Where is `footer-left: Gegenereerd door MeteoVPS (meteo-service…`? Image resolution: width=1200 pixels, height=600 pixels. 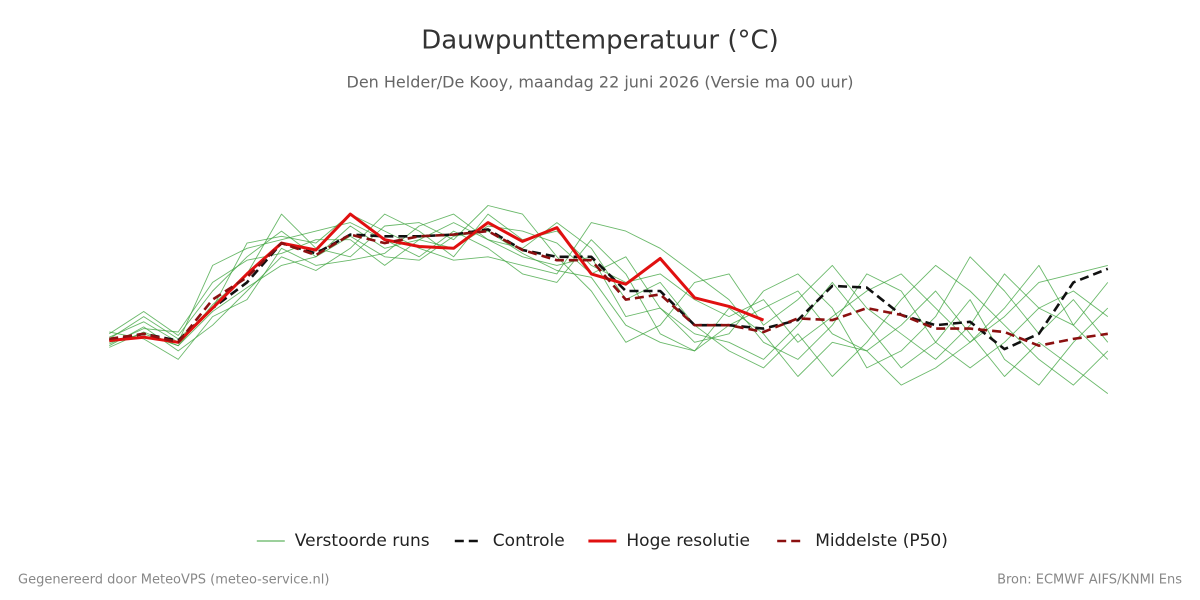
footer-left: Gegenereerd door MeteoVPS (meteo-service… is located at coordinates (173, 580).